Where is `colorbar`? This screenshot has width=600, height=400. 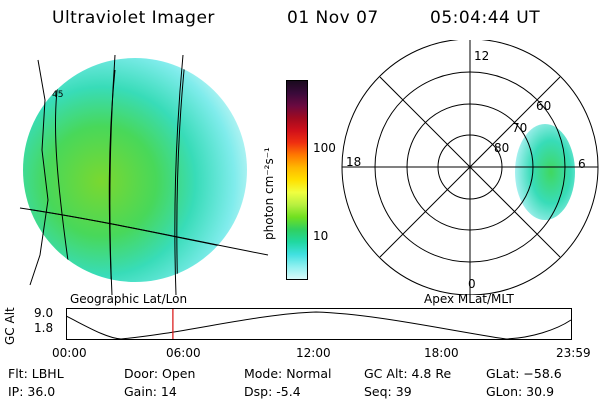
colorbar is located at coordinates (297, 180).